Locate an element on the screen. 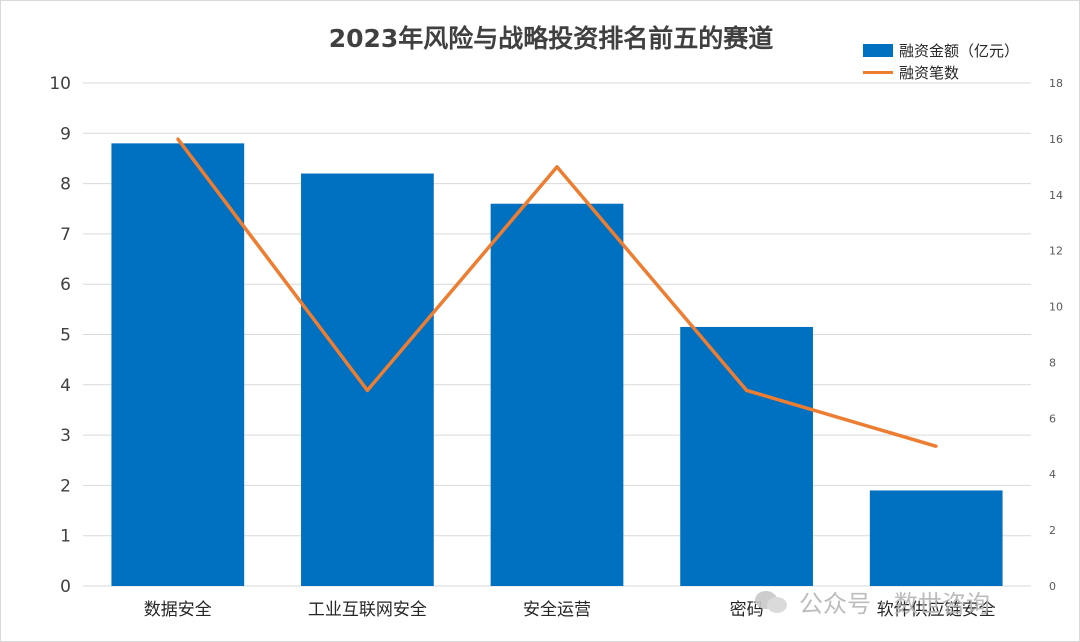 Image resolution: width=1080 pixels, height=642 pixels. chart-legend: 融资金额（亿元） 融资笔数 is located at coordinates (941, 61).